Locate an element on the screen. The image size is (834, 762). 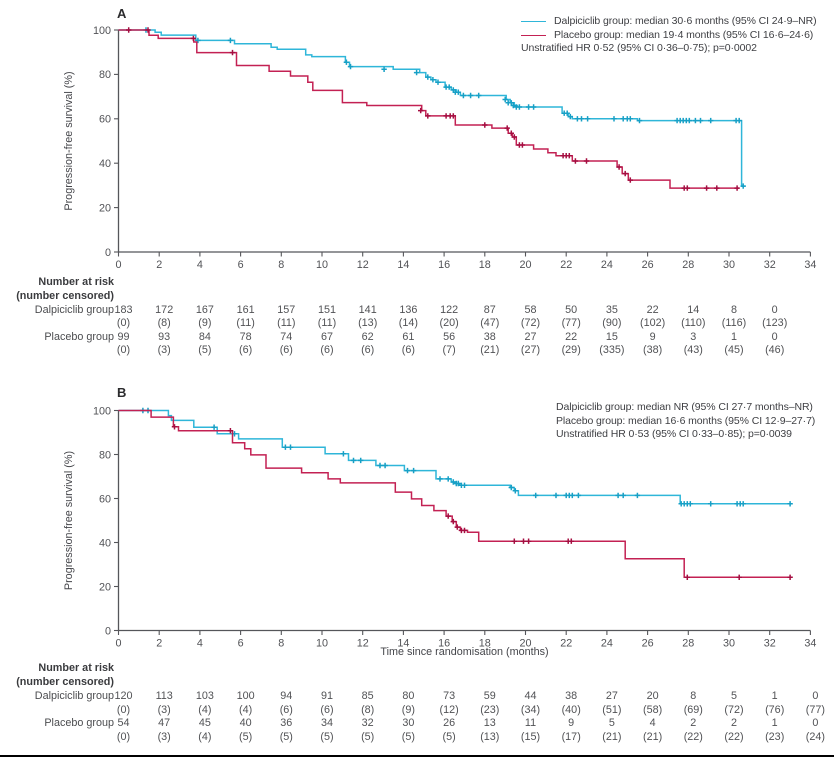
x-tick-label: 34 is located at coordinates (810, 265).